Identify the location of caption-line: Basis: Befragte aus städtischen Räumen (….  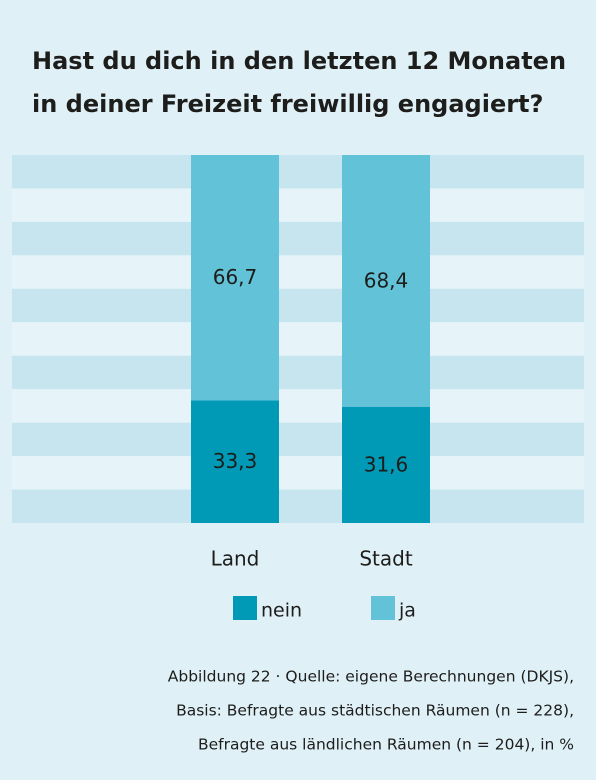
(375, 711).